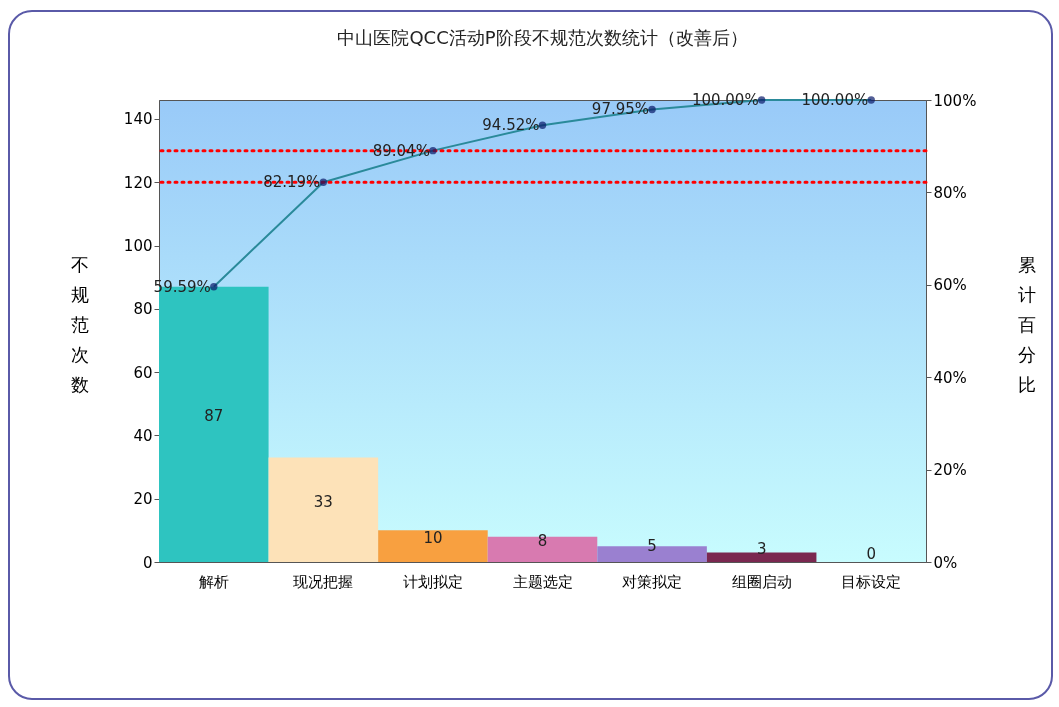 This screenshot has width=1059, height=707. What do you see at coordinates (950, 192) in the screenshot?
I see `y2-tick-label: 80%` at bounding box center [950, 192].